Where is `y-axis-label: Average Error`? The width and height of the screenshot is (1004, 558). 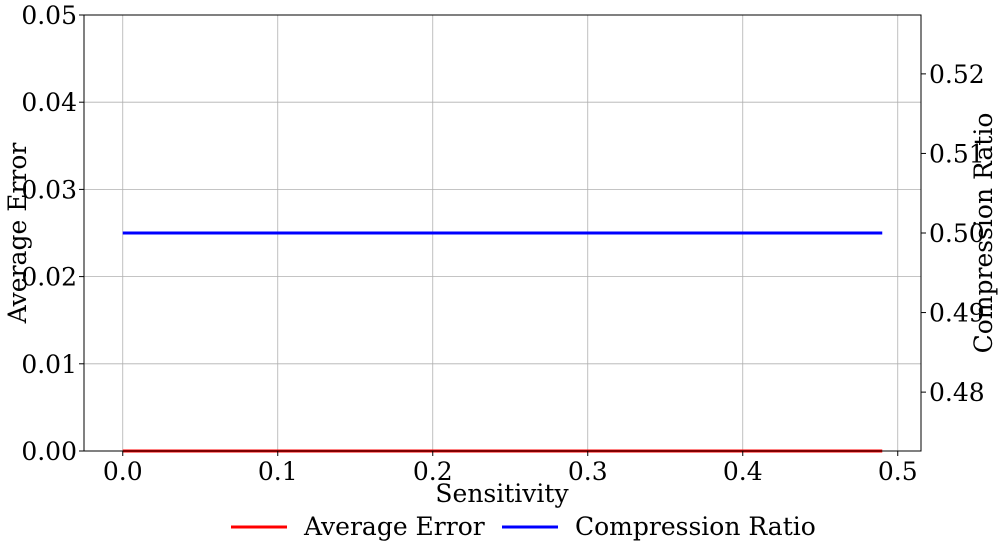 y-axis-label: Average Error is located at coordinates (17, 234).